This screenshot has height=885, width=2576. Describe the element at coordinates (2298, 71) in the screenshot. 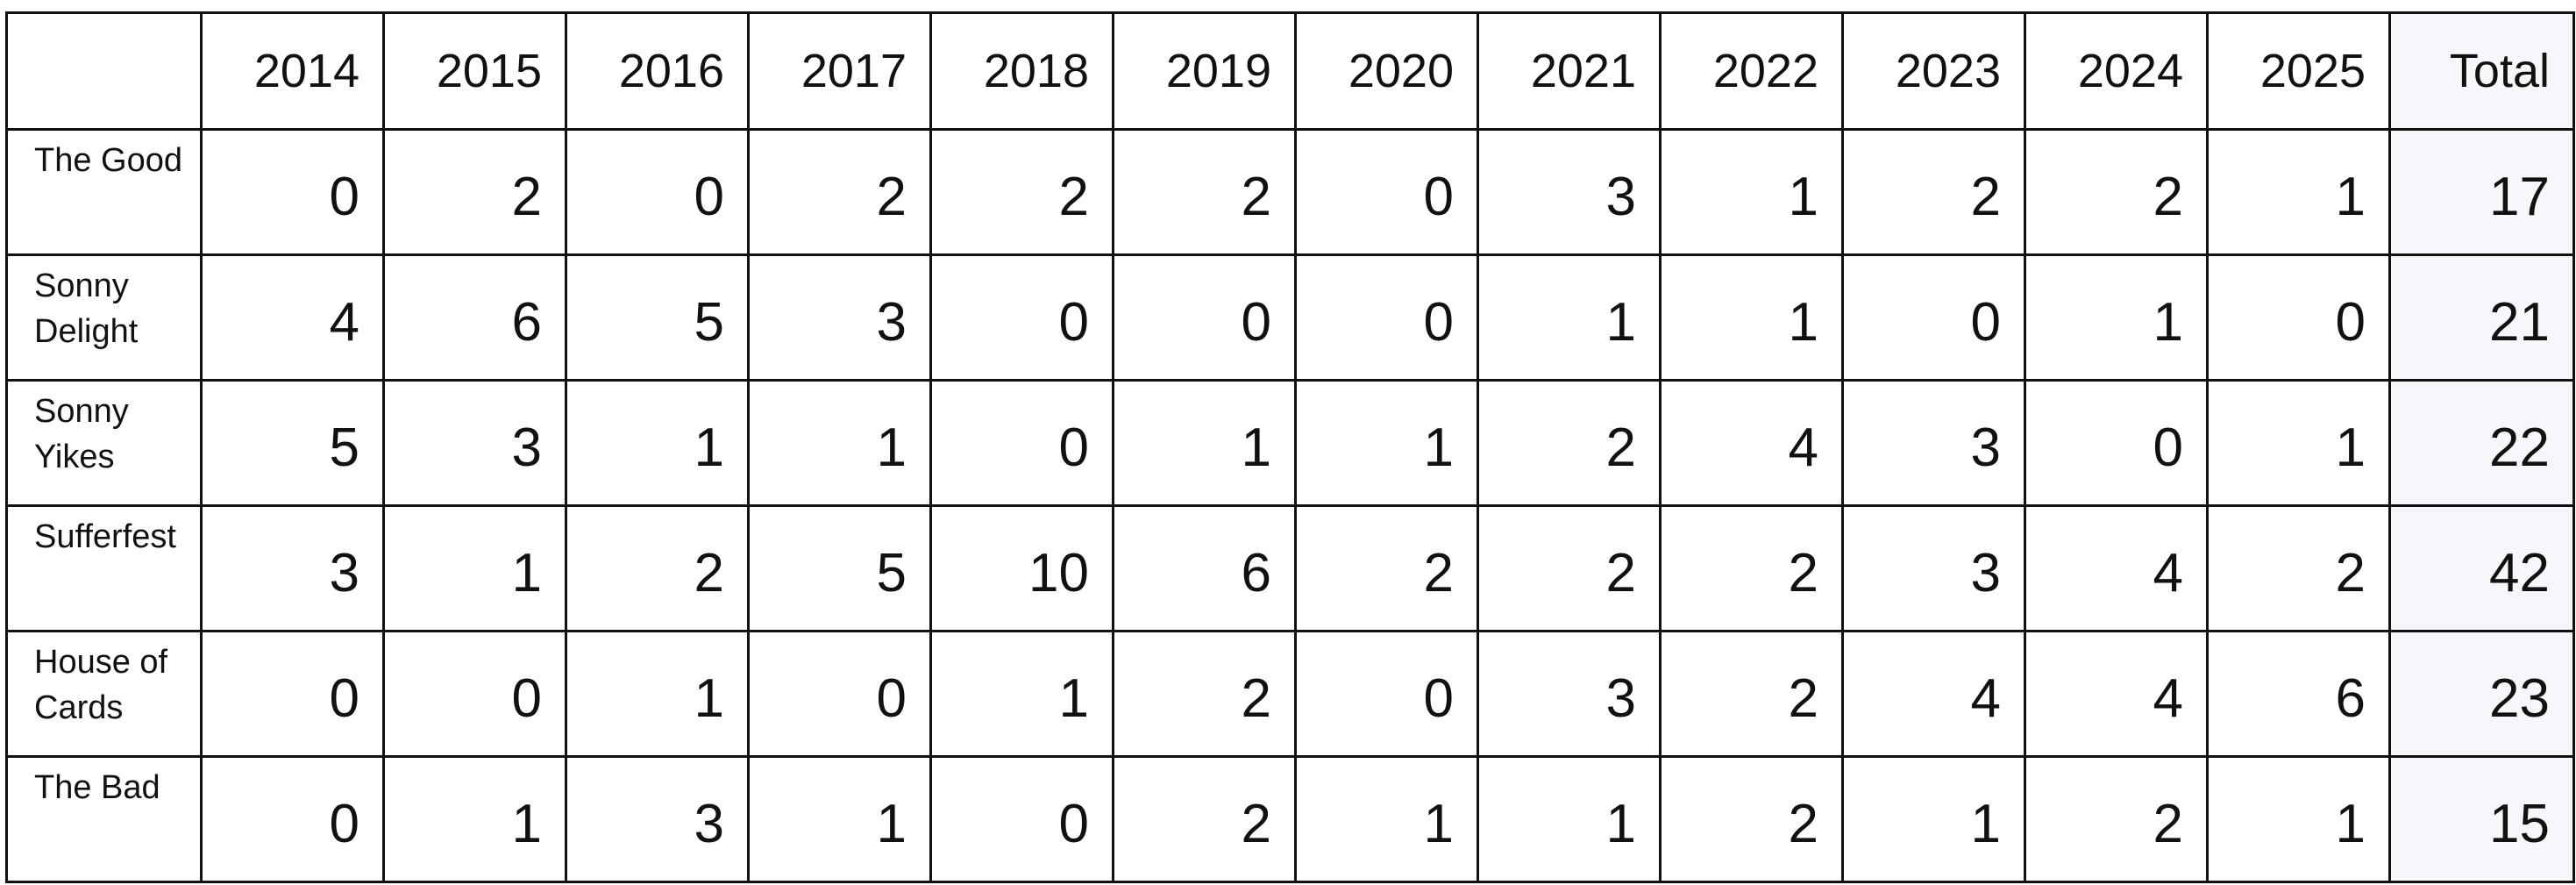

I see `column-header: 2025` at that location.